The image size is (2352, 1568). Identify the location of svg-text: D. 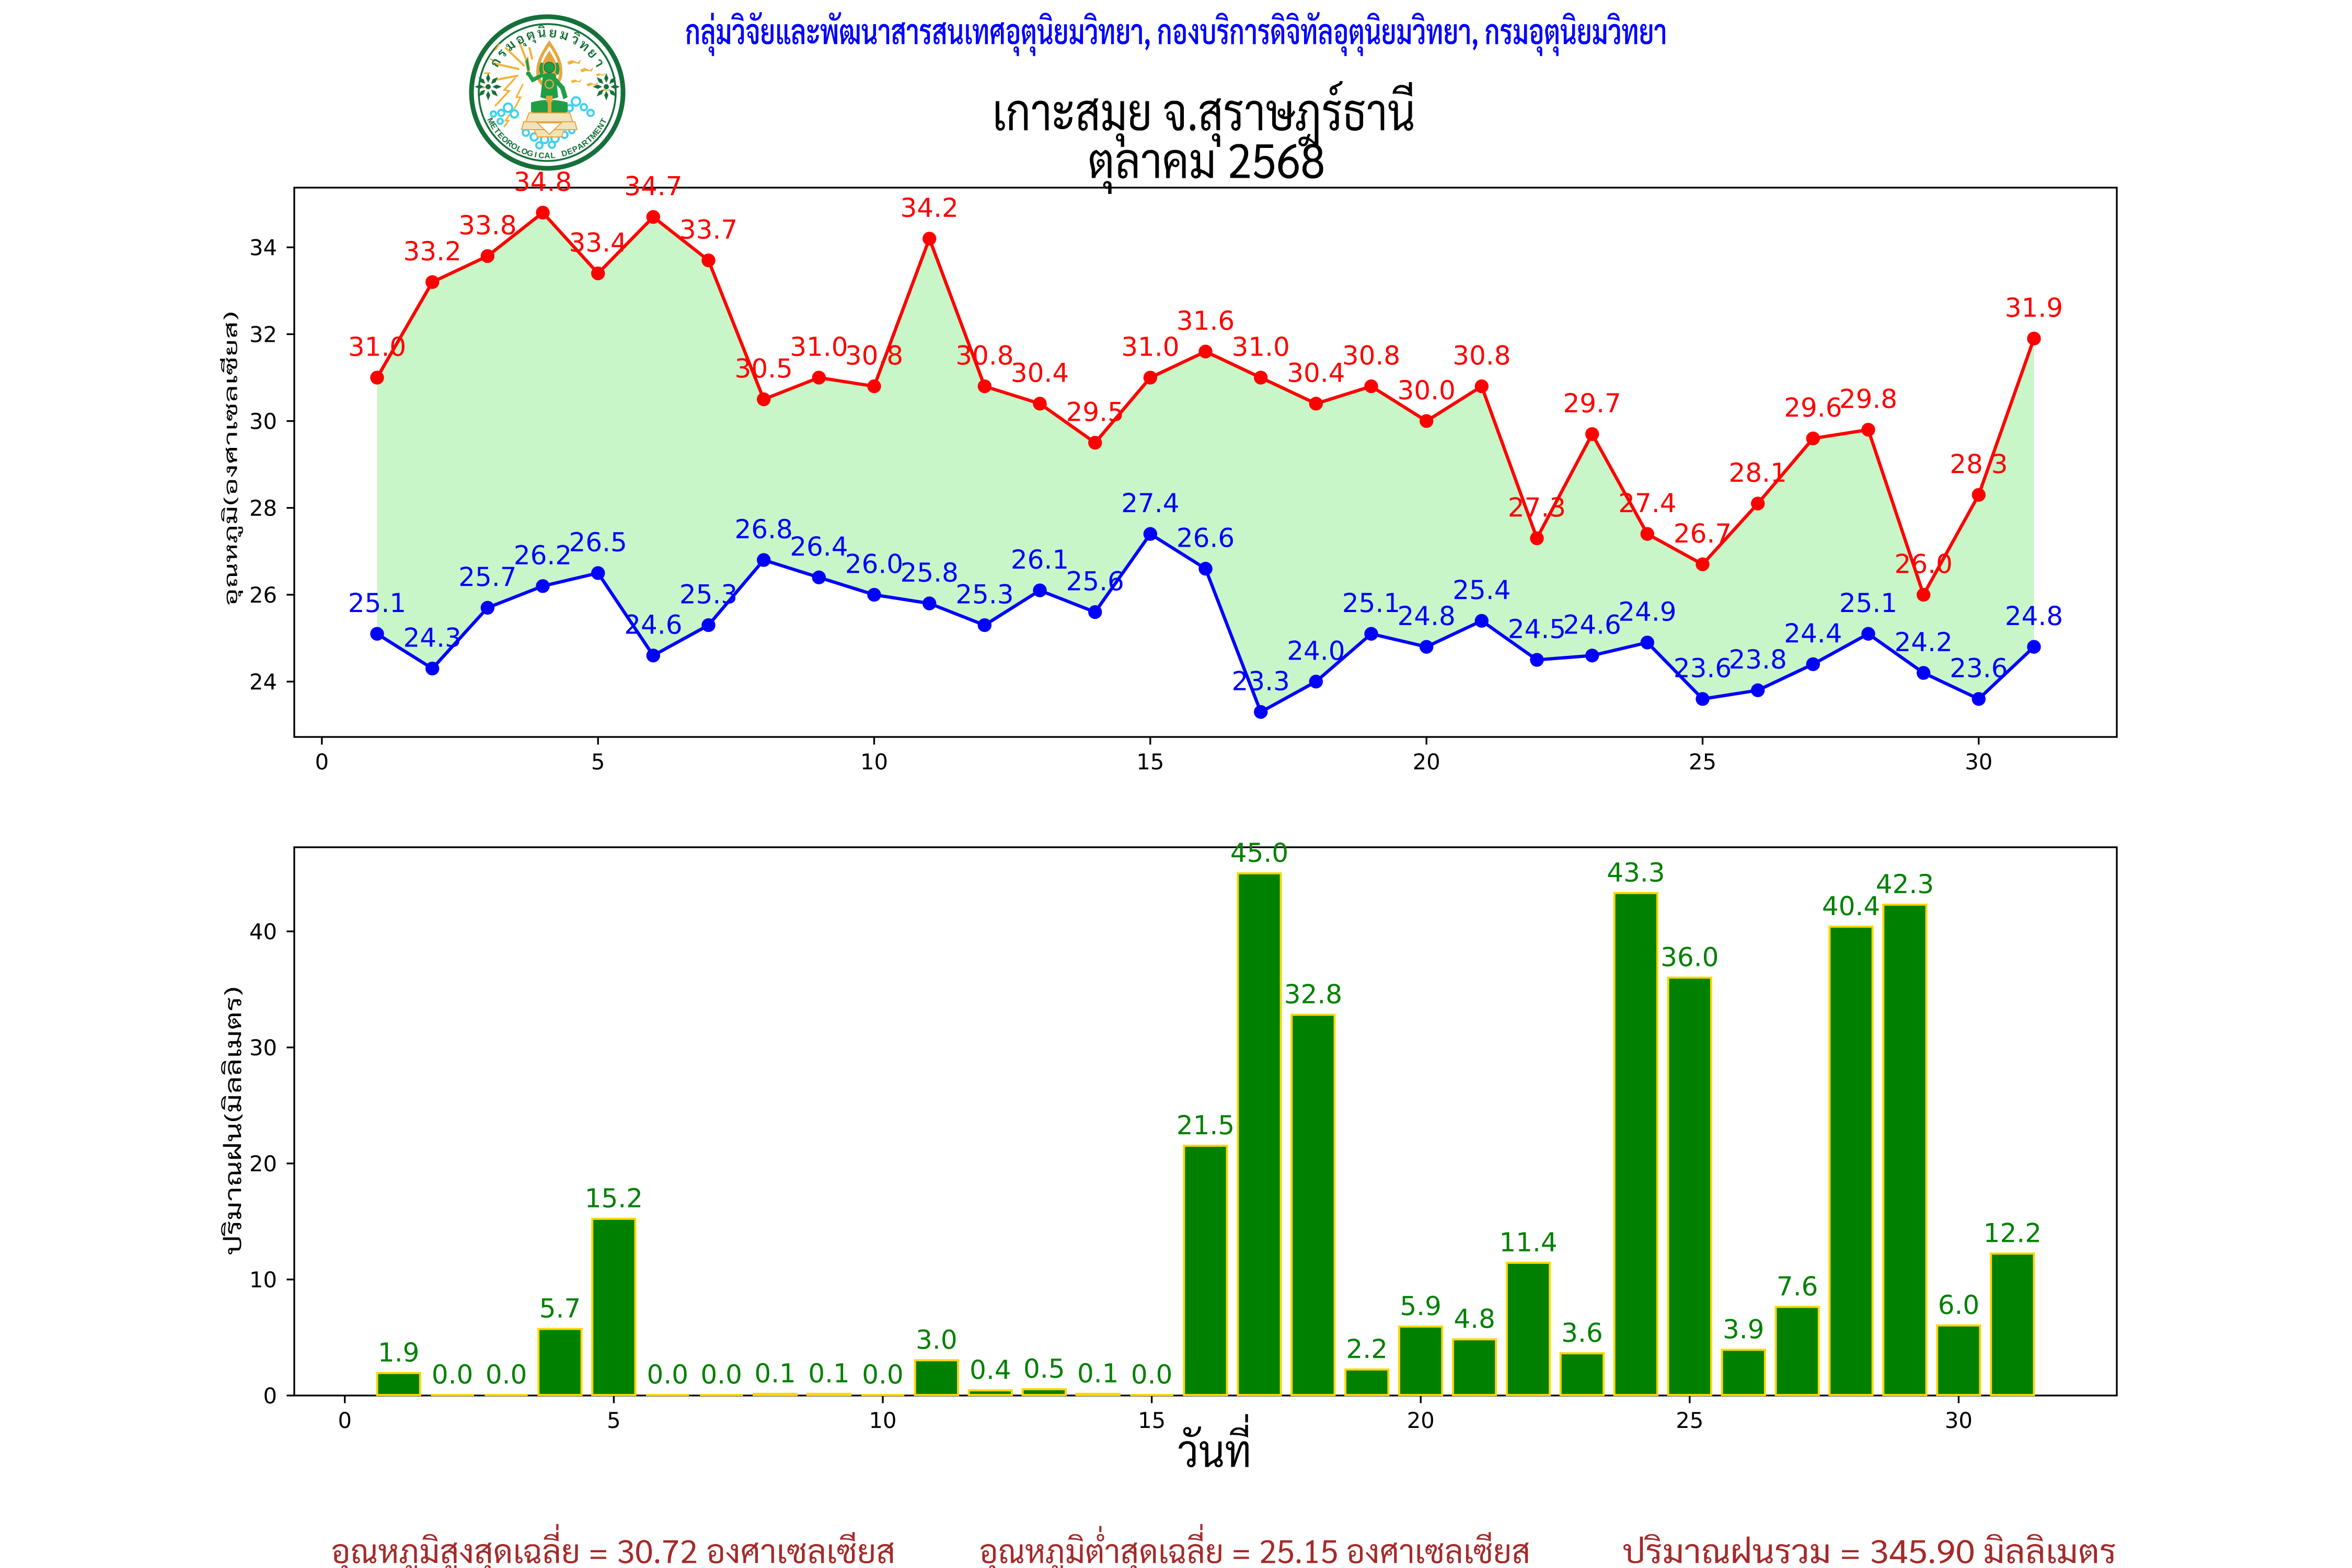
(564, 153).